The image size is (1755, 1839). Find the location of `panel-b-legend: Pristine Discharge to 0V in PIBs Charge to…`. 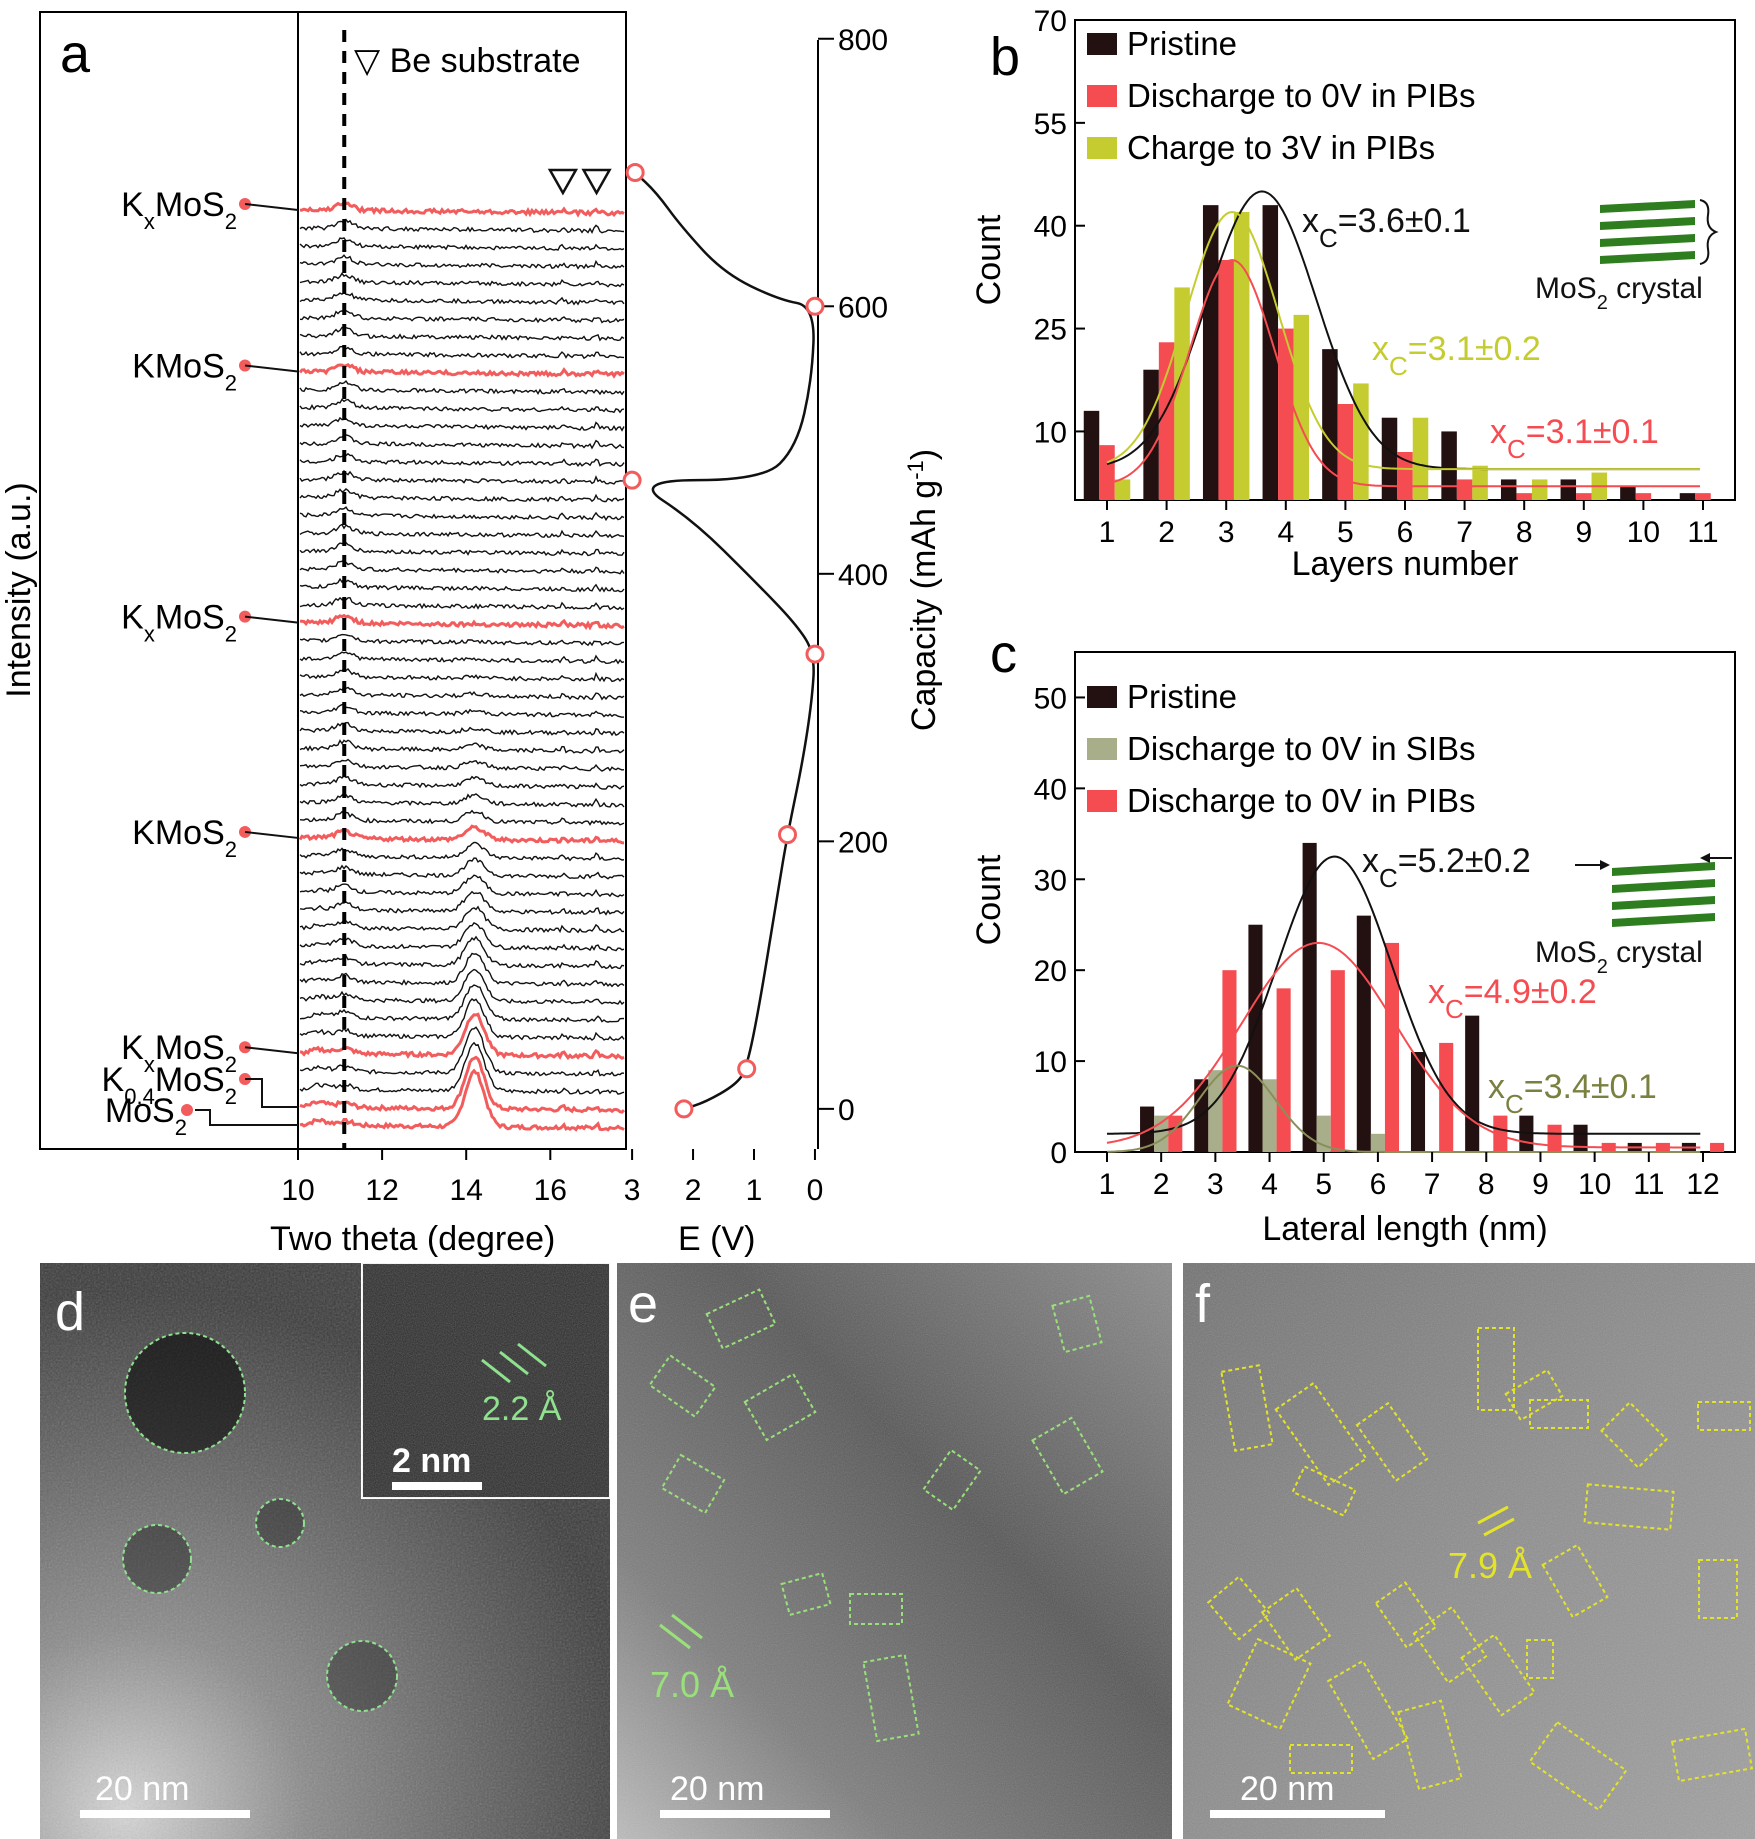

panel-b-legend: Pristine Discharge to 0V in PIBs Charge to… is located at coordinates (1281, 95).